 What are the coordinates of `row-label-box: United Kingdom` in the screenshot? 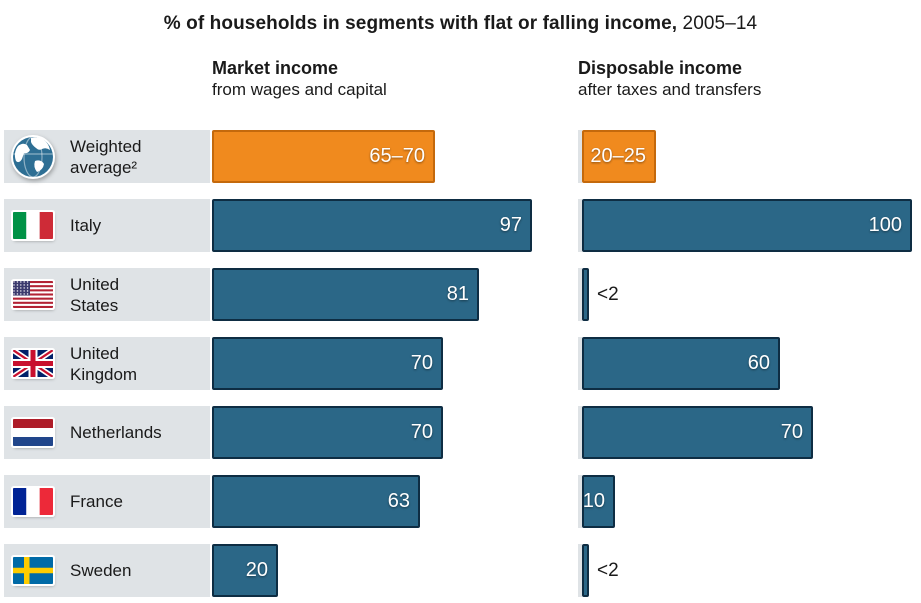 It's located at (107, 363).